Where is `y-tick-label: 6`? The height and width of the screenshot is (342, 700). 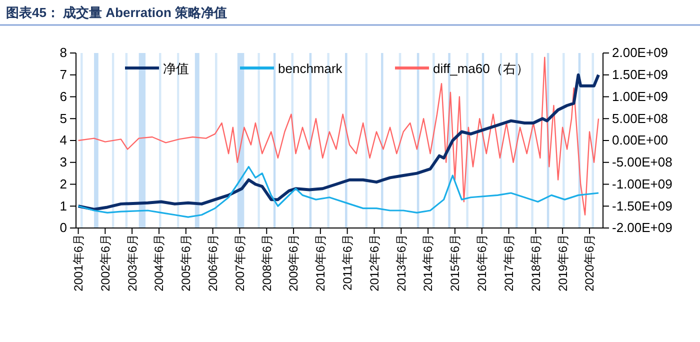
y-tick-label: 6 is located at coordinates (63, 96).